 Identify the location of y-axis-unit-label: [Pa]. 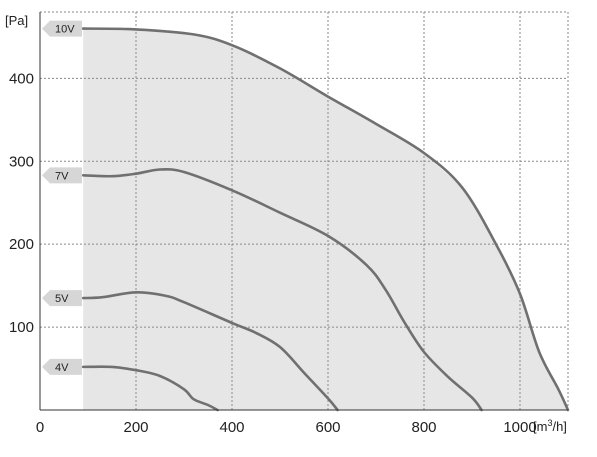
(16, 20).